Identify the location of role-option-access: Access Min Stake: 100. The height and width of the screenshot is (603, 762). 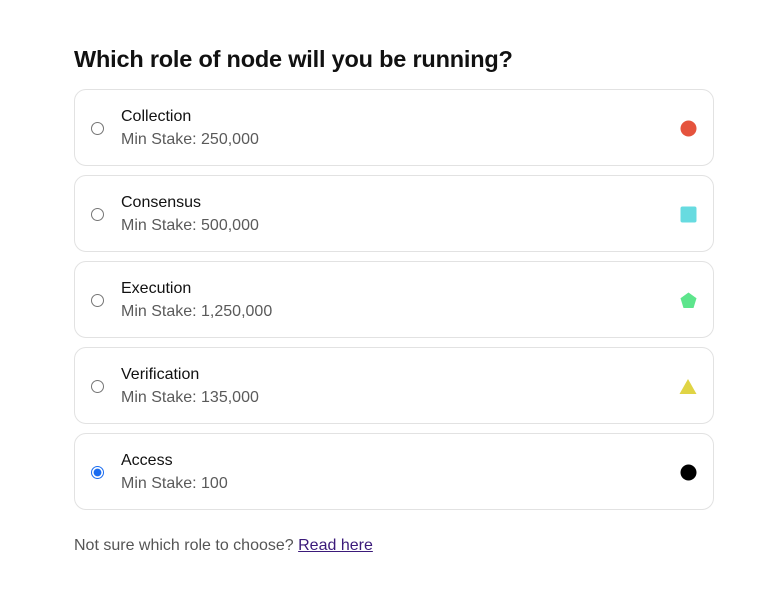
(394, 471).